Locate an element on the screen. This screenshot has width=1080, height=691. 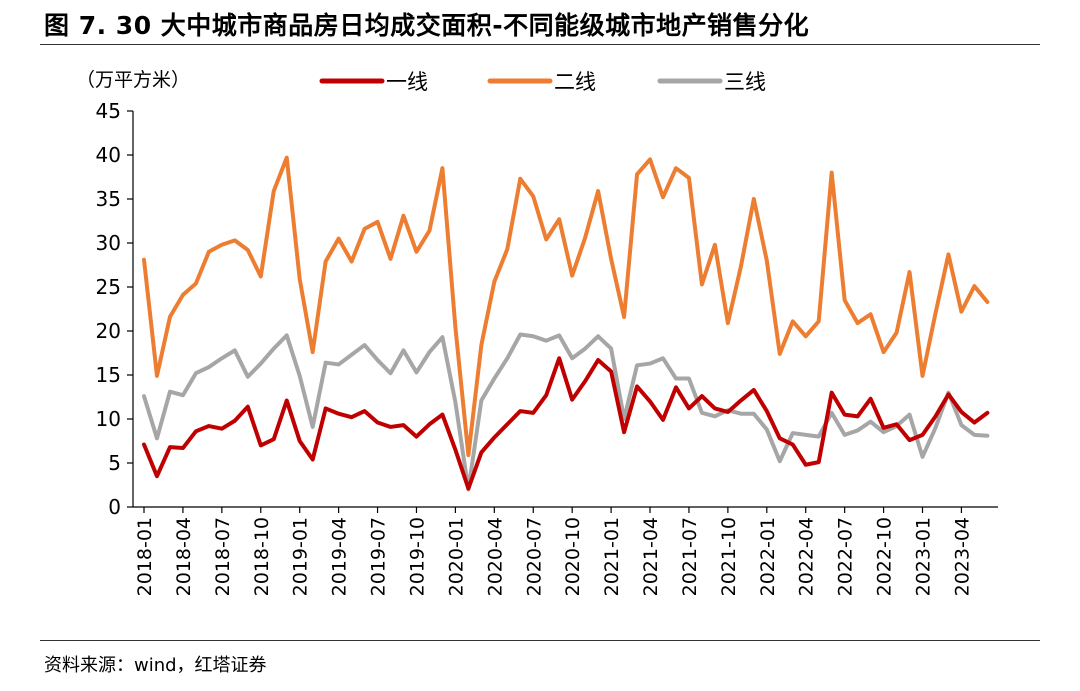
source-divider is located at coordinates (540, 640).